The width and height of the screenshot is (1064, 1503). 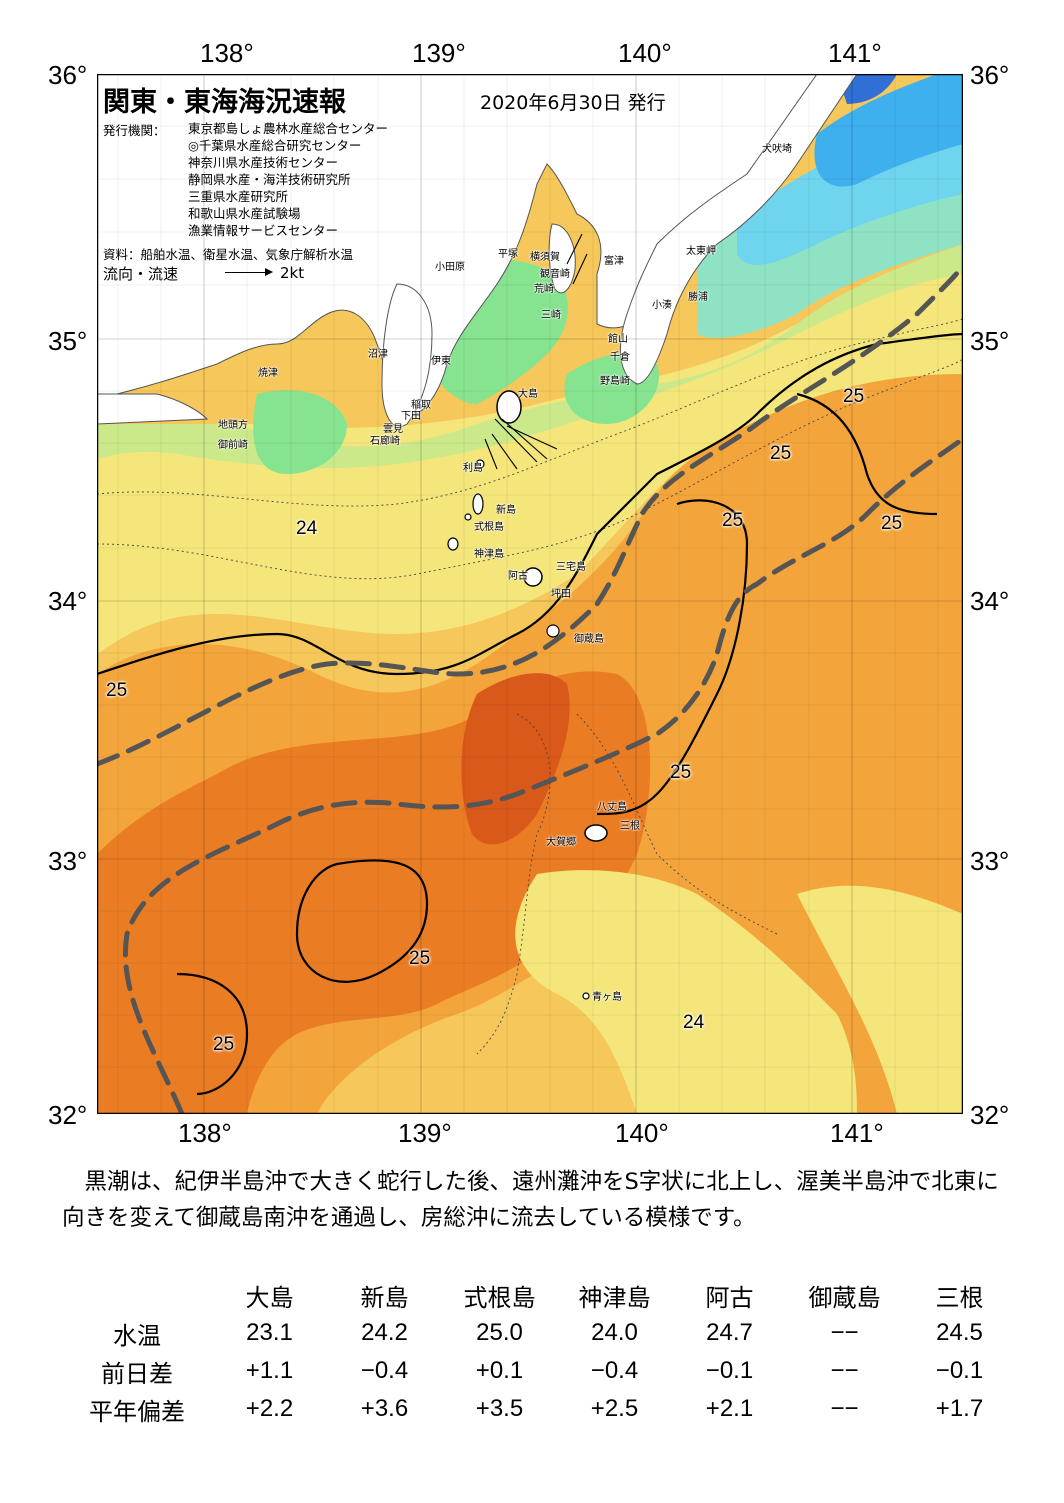 I want to click on flow-legend-label: 流向・流速, so click(x=141, y=274).